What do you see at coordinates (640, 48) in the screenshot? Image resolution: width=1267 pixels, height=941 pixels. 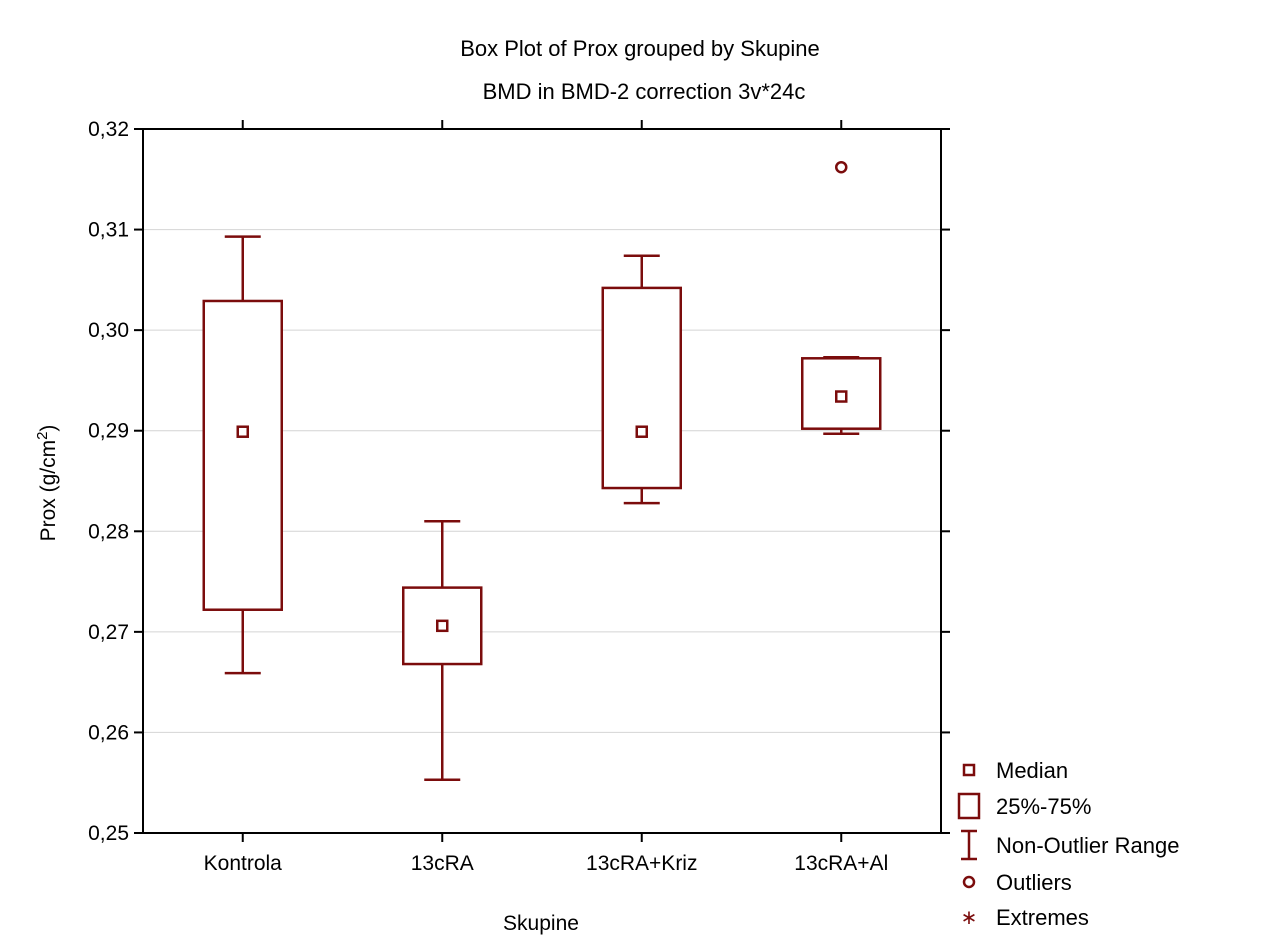 I see `chart-title: Box Plot of Prox grouped by Skupine` at bounding box center [640, 48].